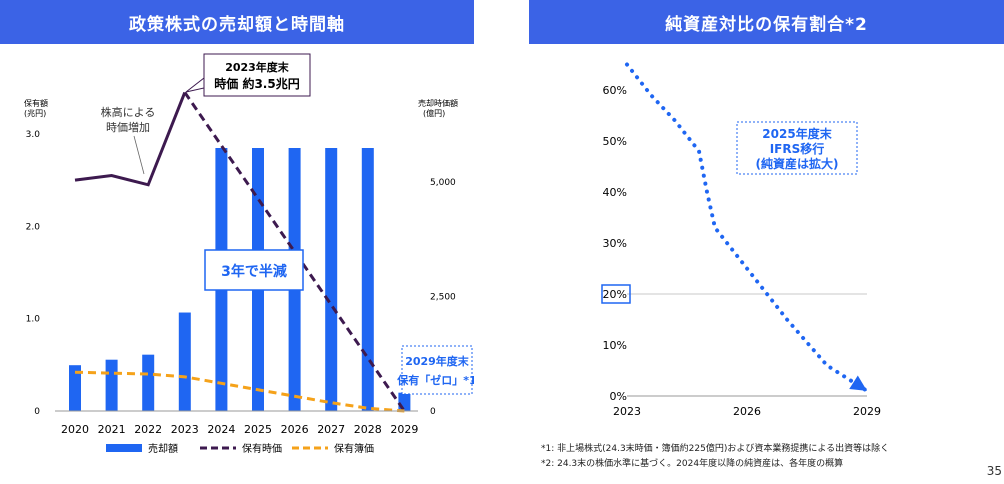 This screenshot has width=1004, height=484. What do you see at coordinates (262, 448) in the screenshot?
I see `legend-label-market: 保有時価` at bounding box center [262, 448].